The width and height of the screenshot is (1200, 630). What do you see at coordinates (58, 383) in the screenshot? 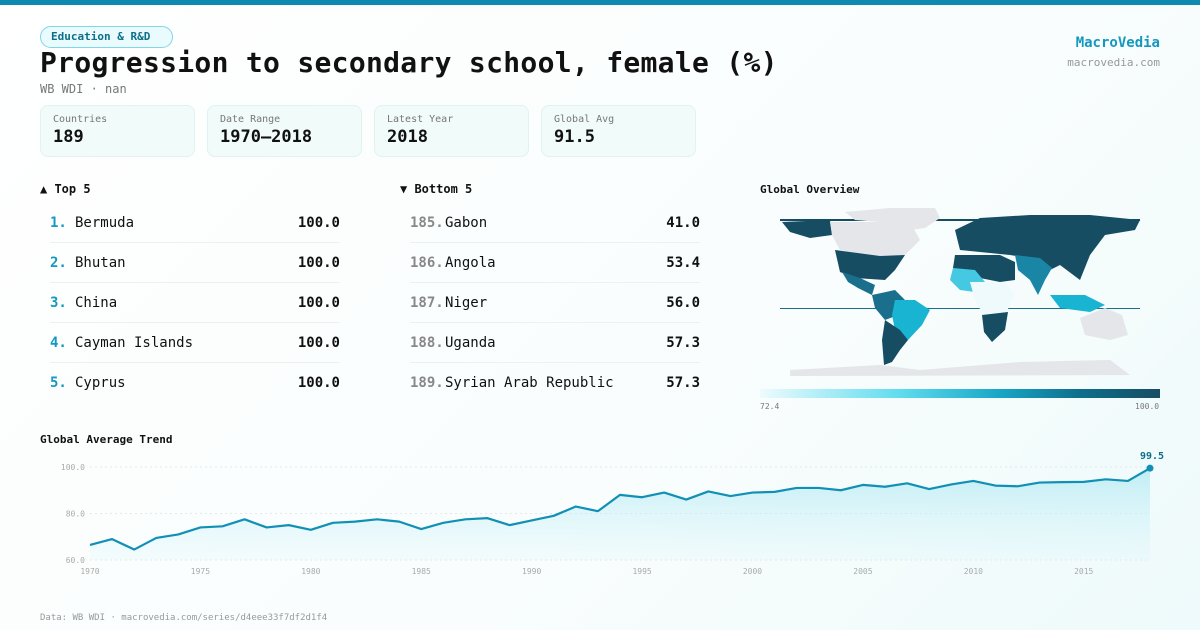
I see `rank-number: 5.` at bounding box center [58, 383].